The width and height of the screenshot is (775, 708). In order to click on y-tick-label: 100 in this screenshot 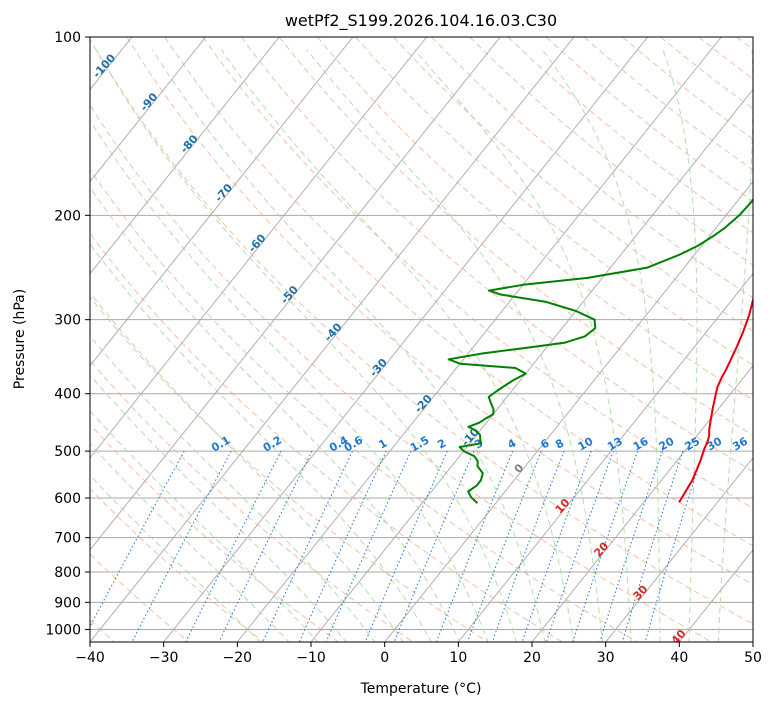, I will do `click(67, 38)`.